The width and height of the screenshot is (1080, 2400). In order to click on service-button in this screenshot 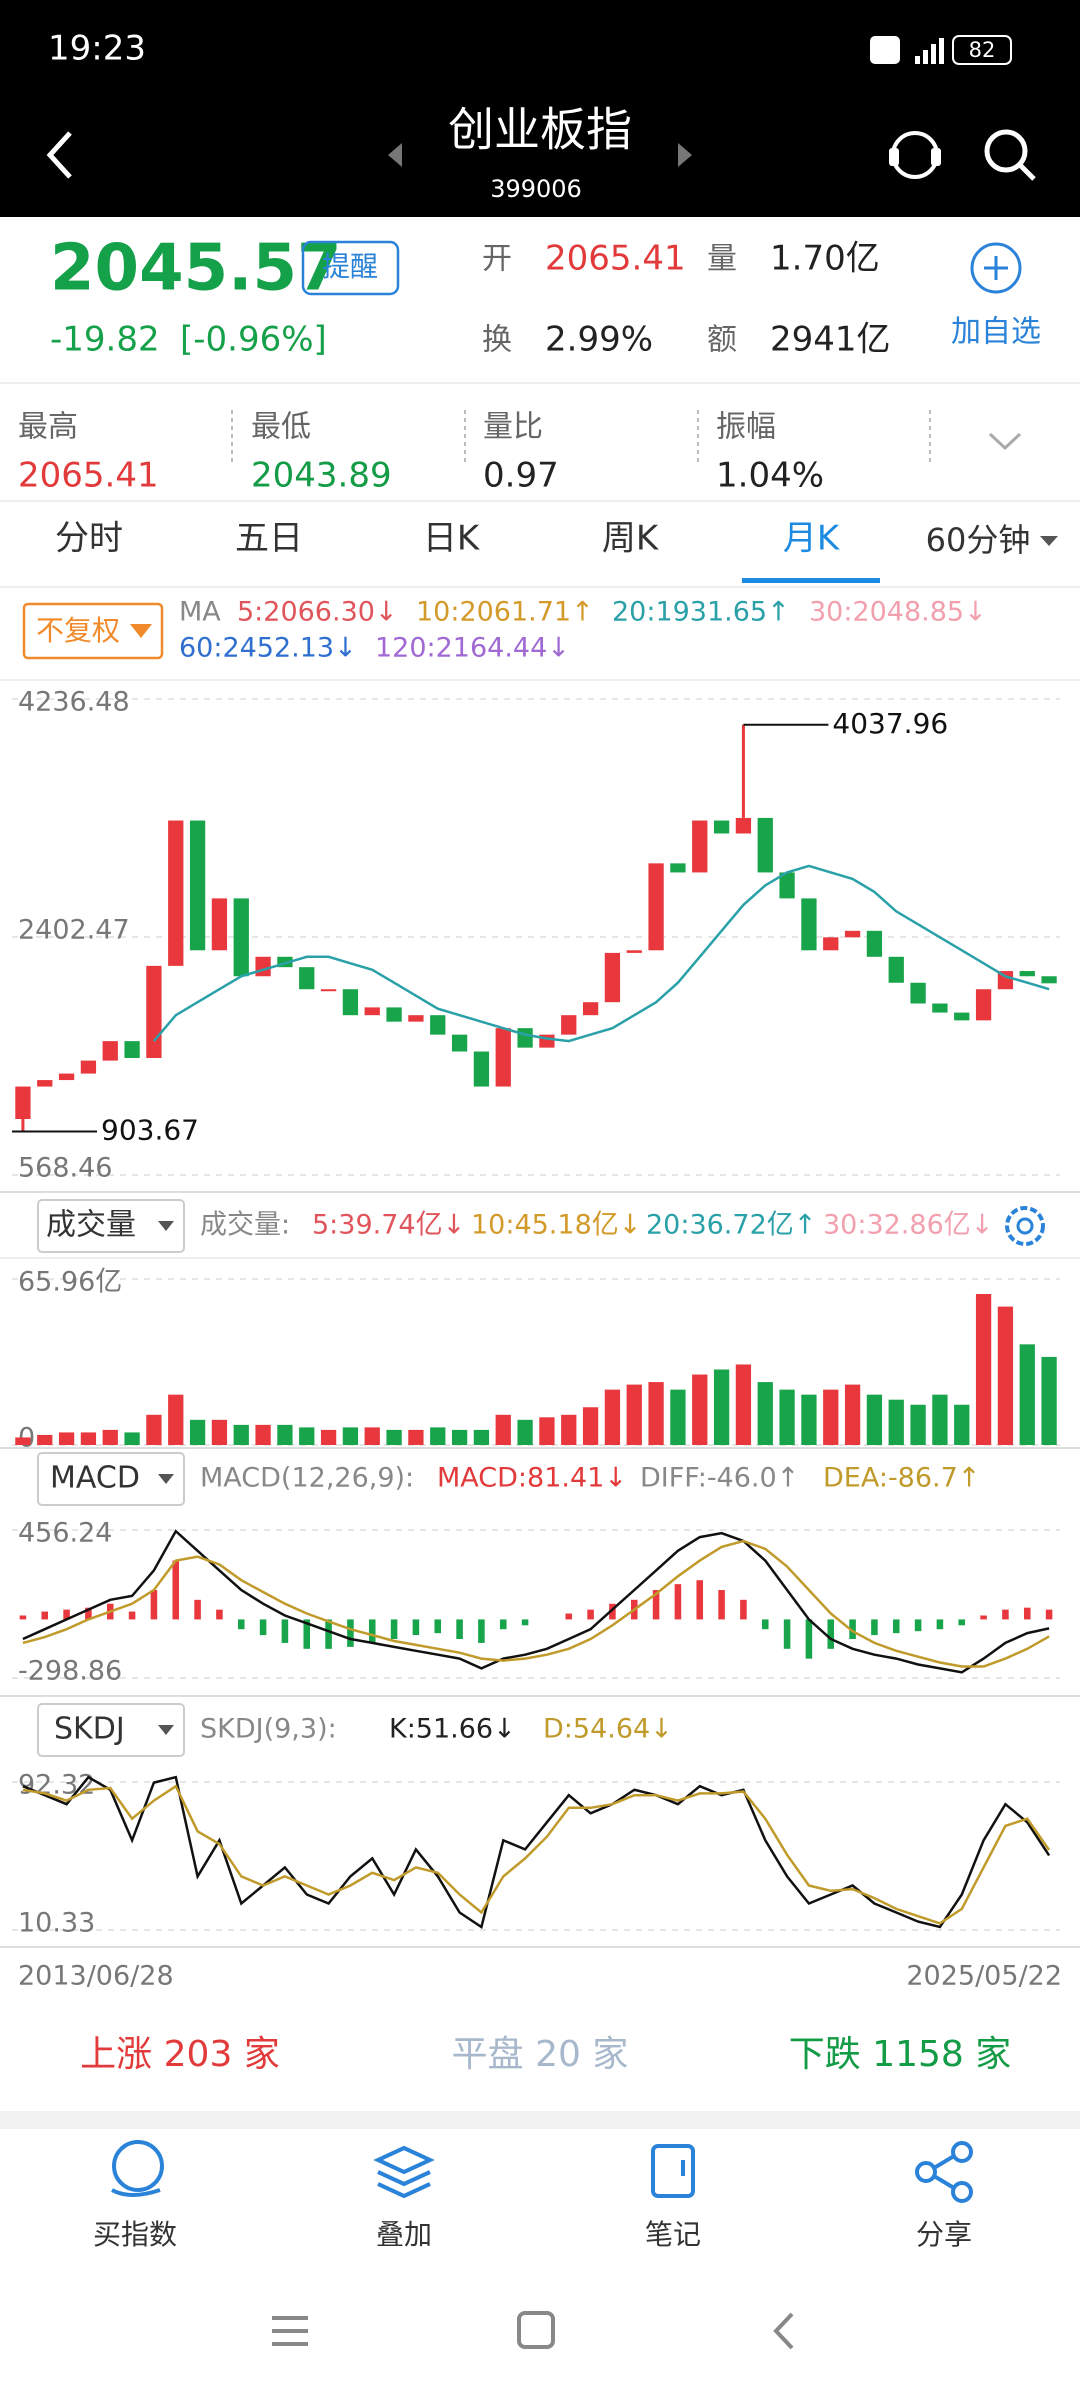, I will do `click(915, 155)`.